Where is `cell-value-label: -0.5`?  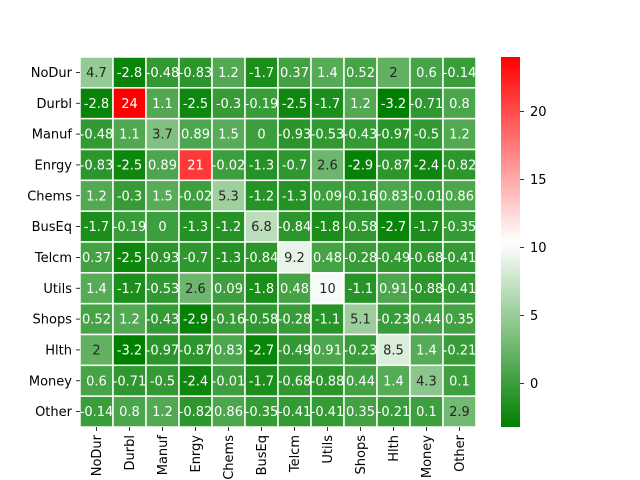 cell-value-label: -0.5 is located at coordinates (426, 135).